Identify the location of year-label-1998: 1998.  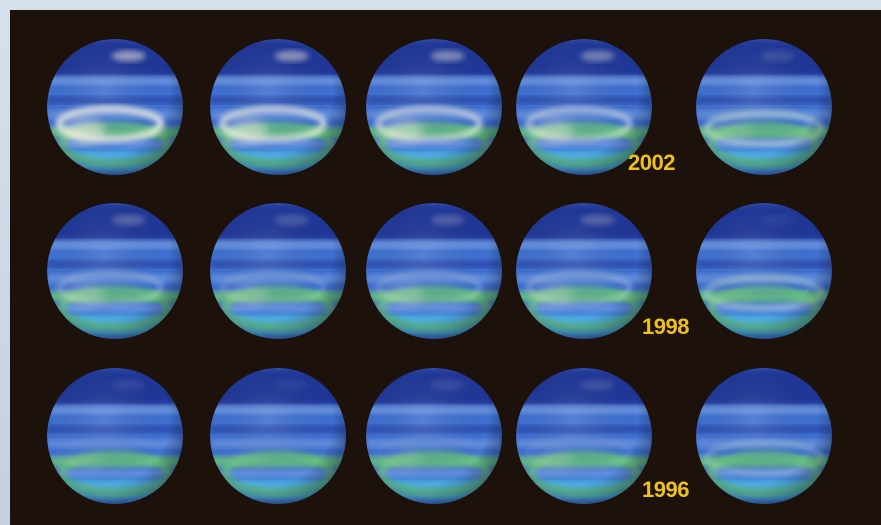
(665, 326).